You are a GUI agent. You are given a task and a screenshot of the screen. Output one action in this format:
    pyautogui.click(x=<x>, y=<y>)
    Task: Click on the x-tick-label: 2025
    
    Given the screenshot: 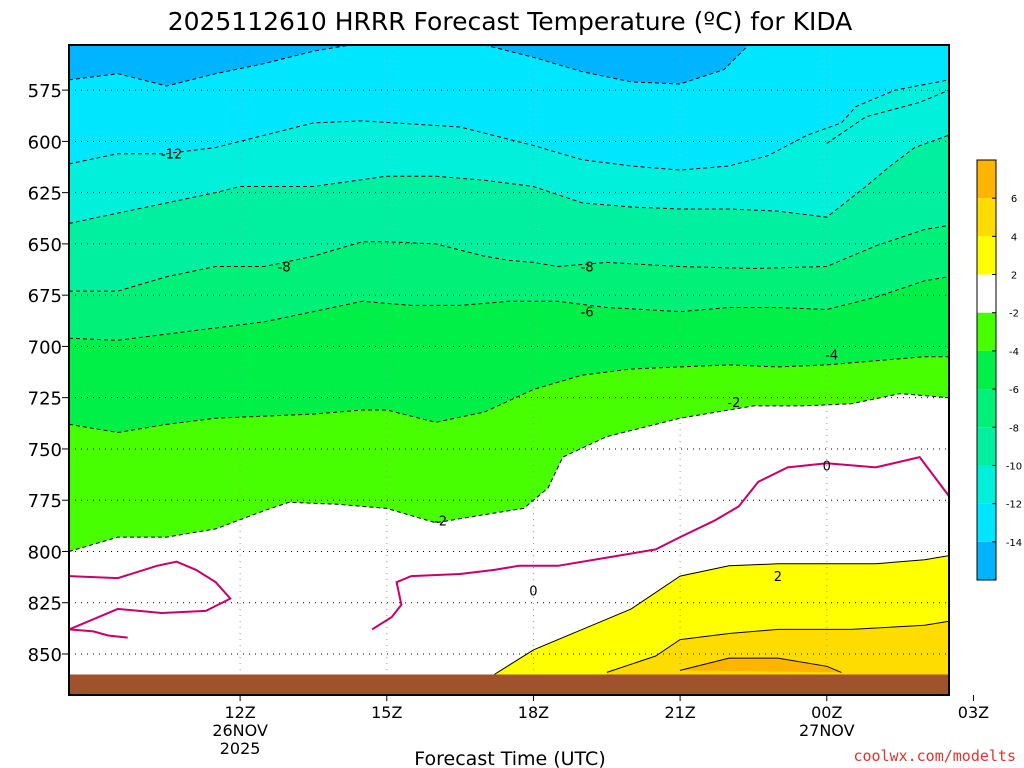 What is the action you would take?
    pyautogui.click(x=240, y=748)
    